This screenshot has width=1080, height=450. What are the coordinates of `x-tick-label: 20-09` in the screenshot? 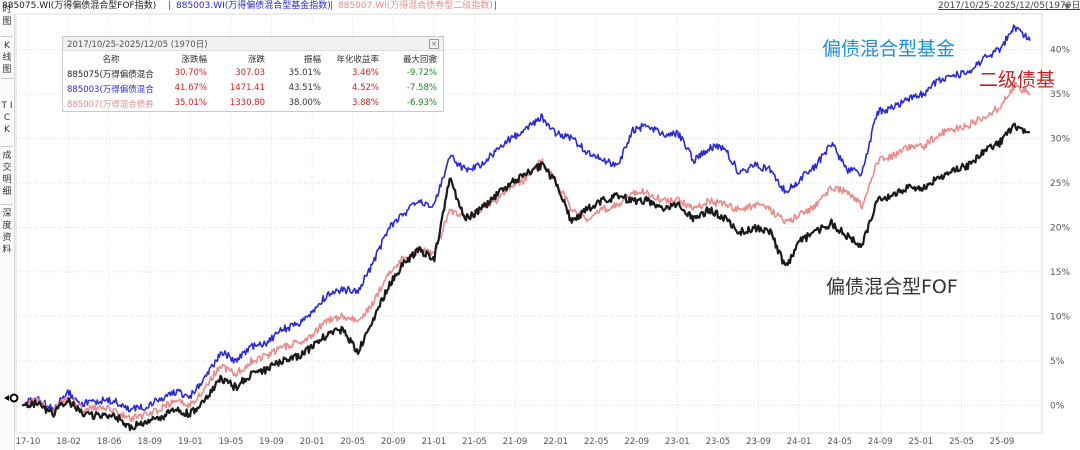 It's located at (393, 442).